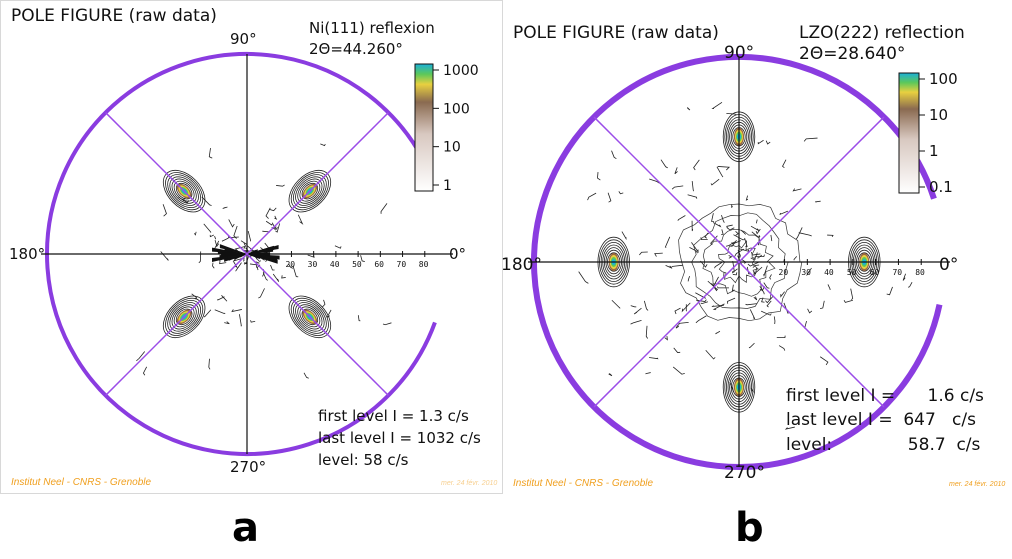  Describe the element at coordinates (469, 483) in the screenshot. I see `date-footer: mer. 24 févr. 2010` at that location.